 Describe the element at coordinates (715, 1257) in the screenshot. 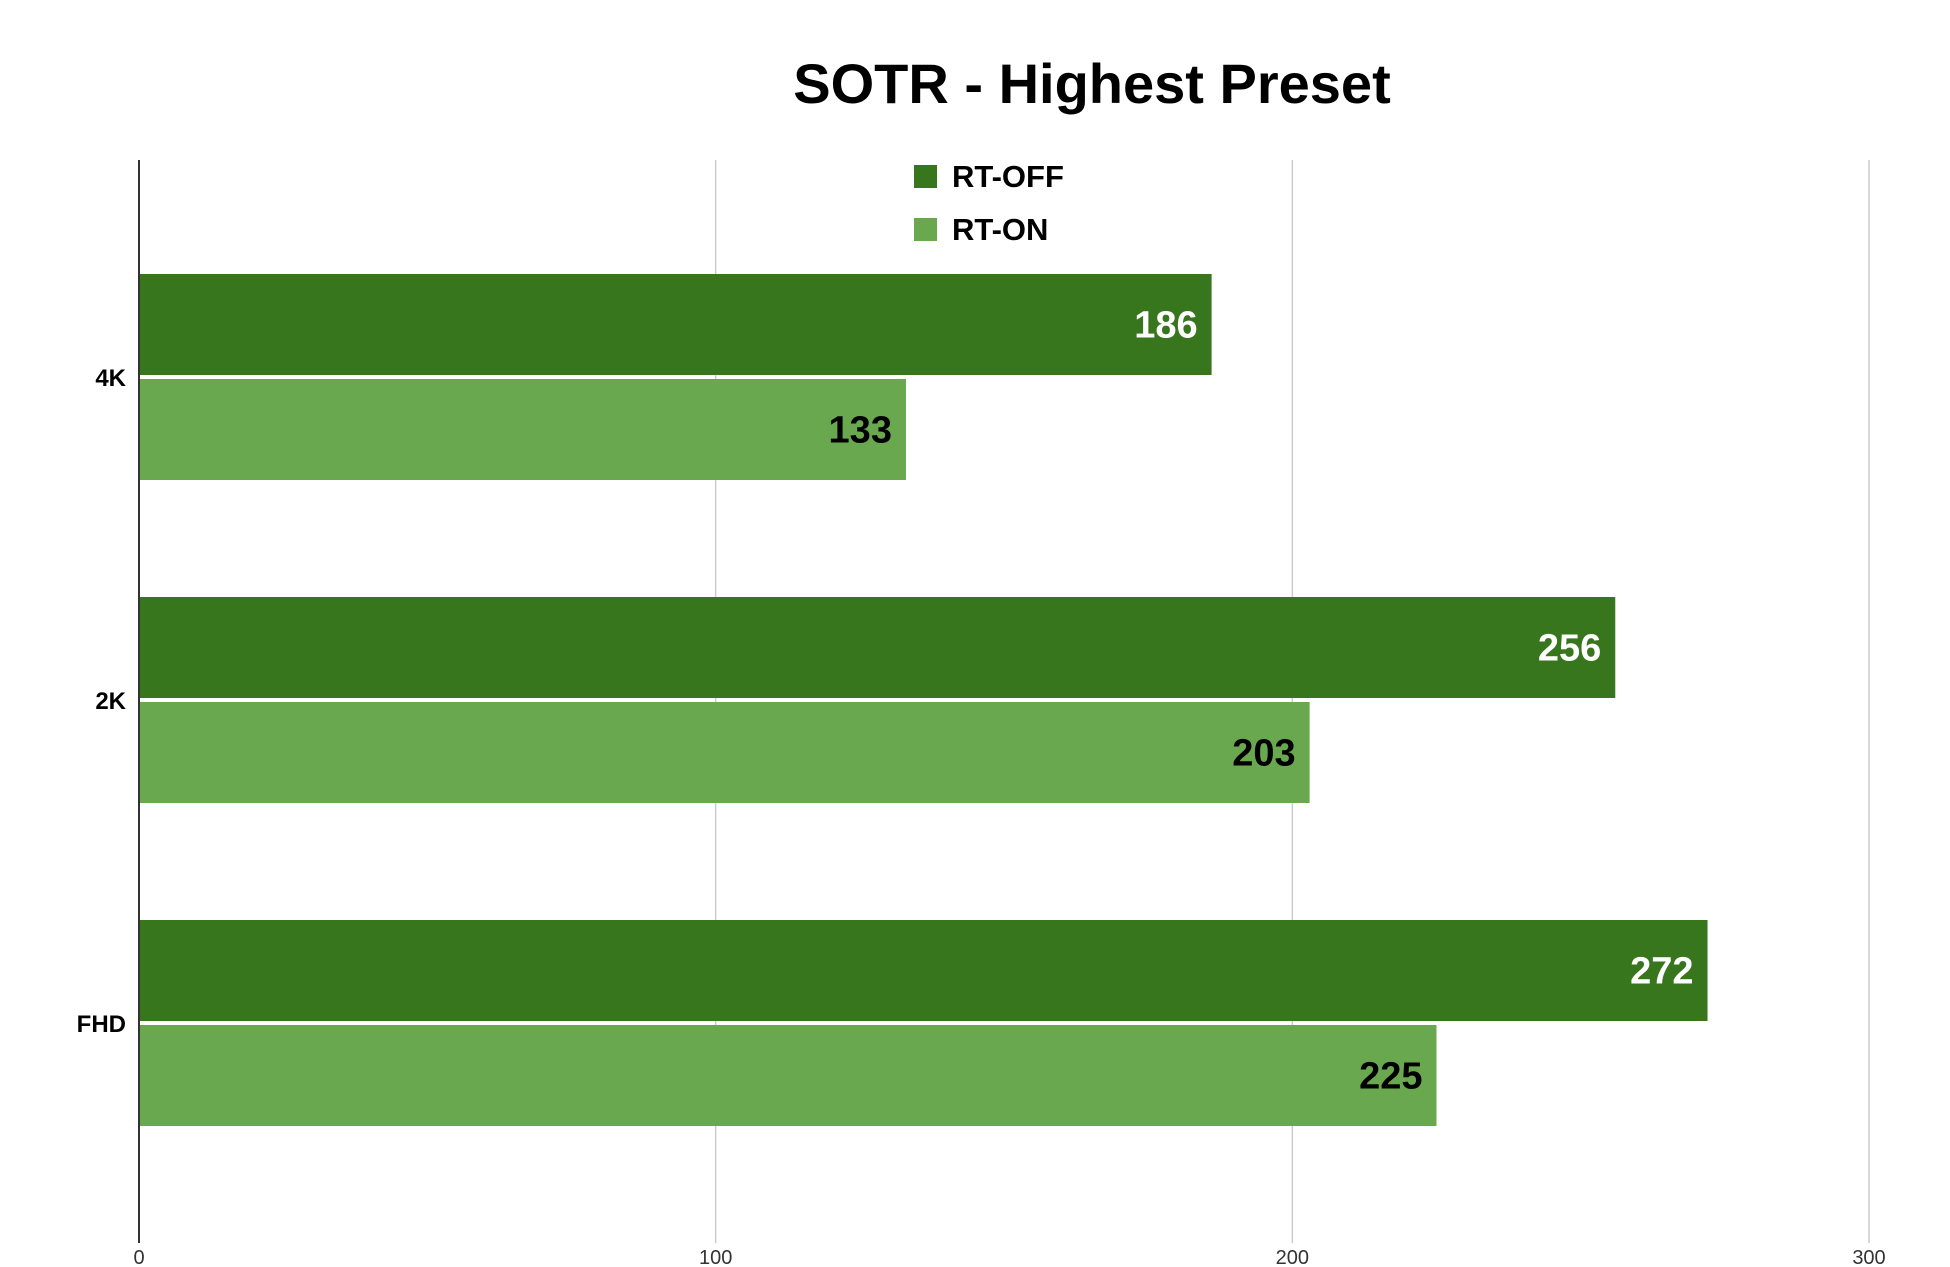

I see `x-tick-label: 100` at that location.